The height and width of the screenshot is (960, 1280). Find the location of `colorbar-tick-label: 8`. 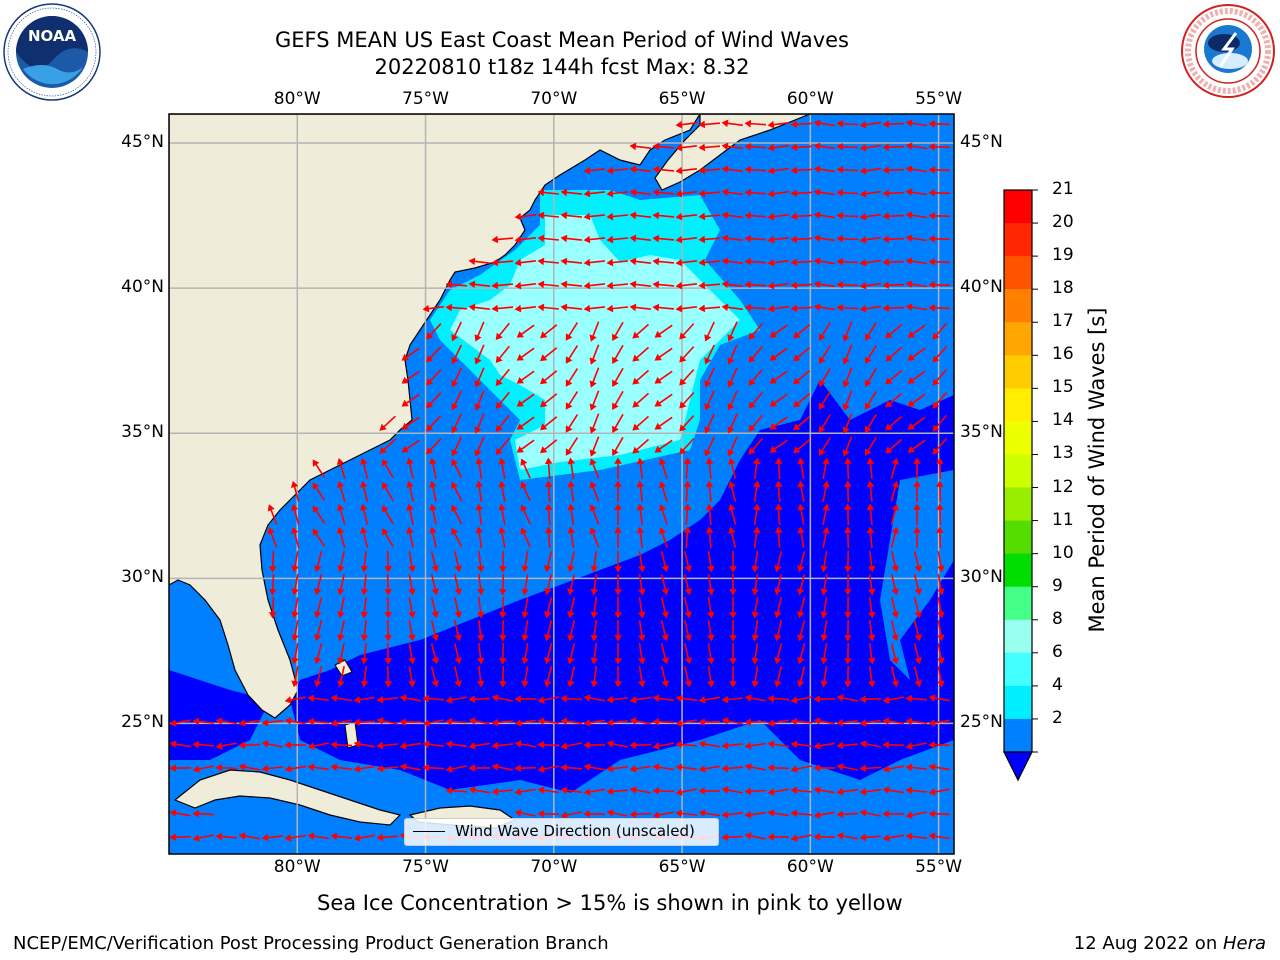

colorbar-tick-label: 8 is located at coordinates (1057, 618).